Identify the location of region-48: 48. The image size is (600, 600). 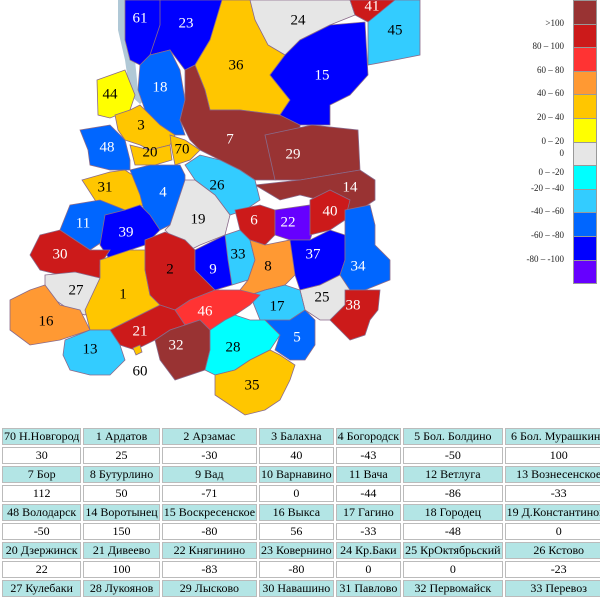
(105, 147).